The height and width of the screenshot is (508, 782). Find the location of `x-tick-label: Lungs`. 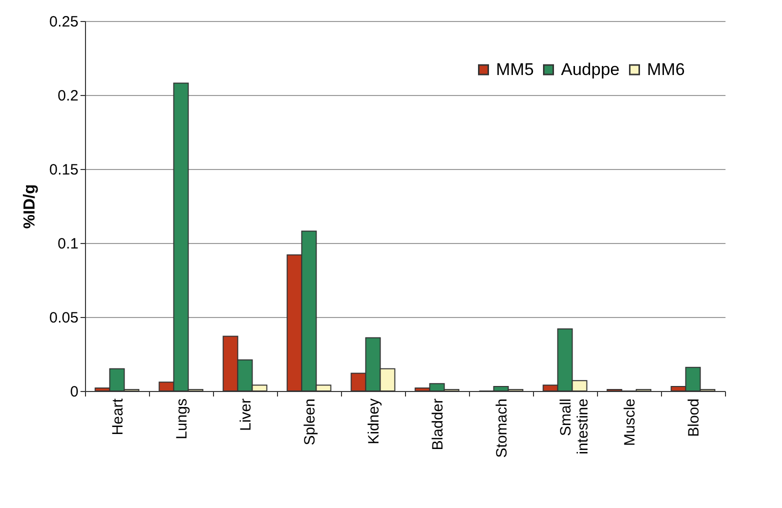

x-tick-label: Lungs is located at coordinates (182, 419).